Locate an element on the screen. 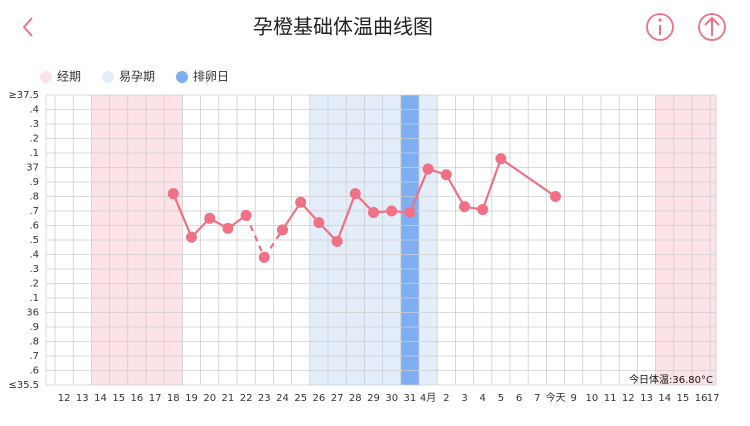 This screenshot has height=426, width=750. x-tick-label: 11 is located at coordinates (610, 398).